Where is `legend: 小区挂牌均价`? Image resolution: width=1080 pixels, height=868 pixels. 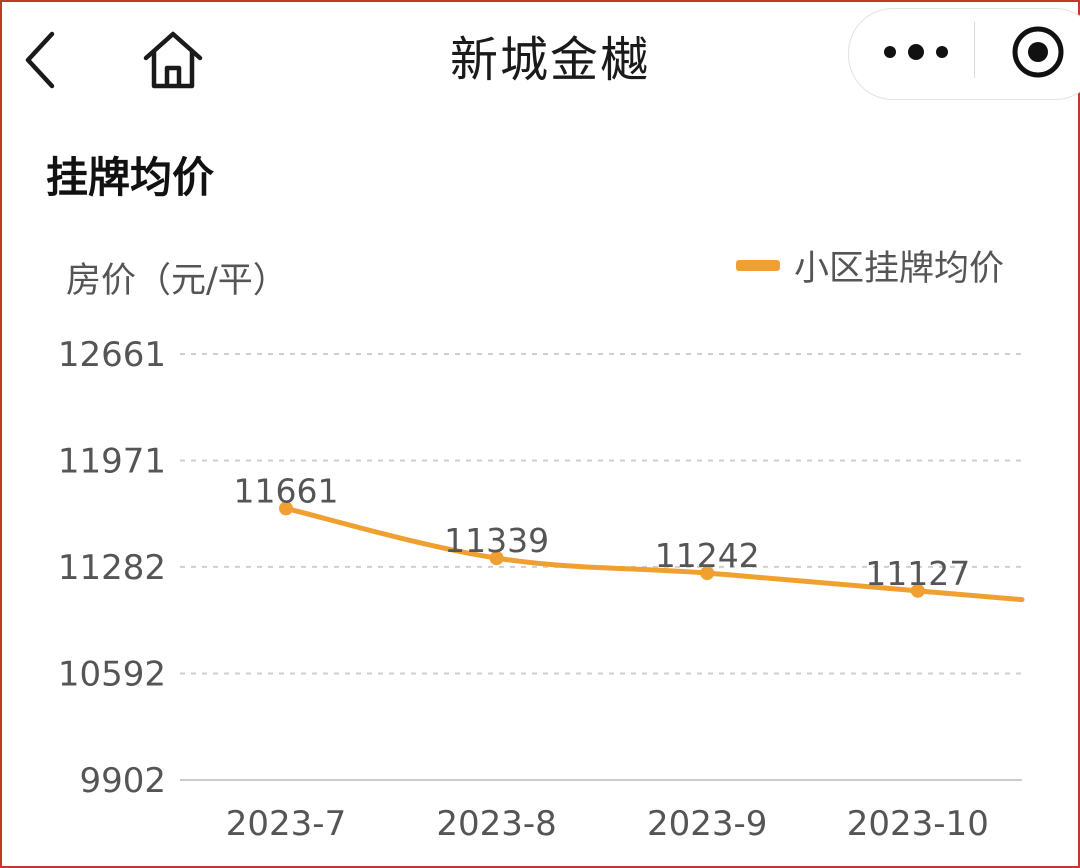
legend: 小区挂牌均价 is located at coordinates (870, 269).